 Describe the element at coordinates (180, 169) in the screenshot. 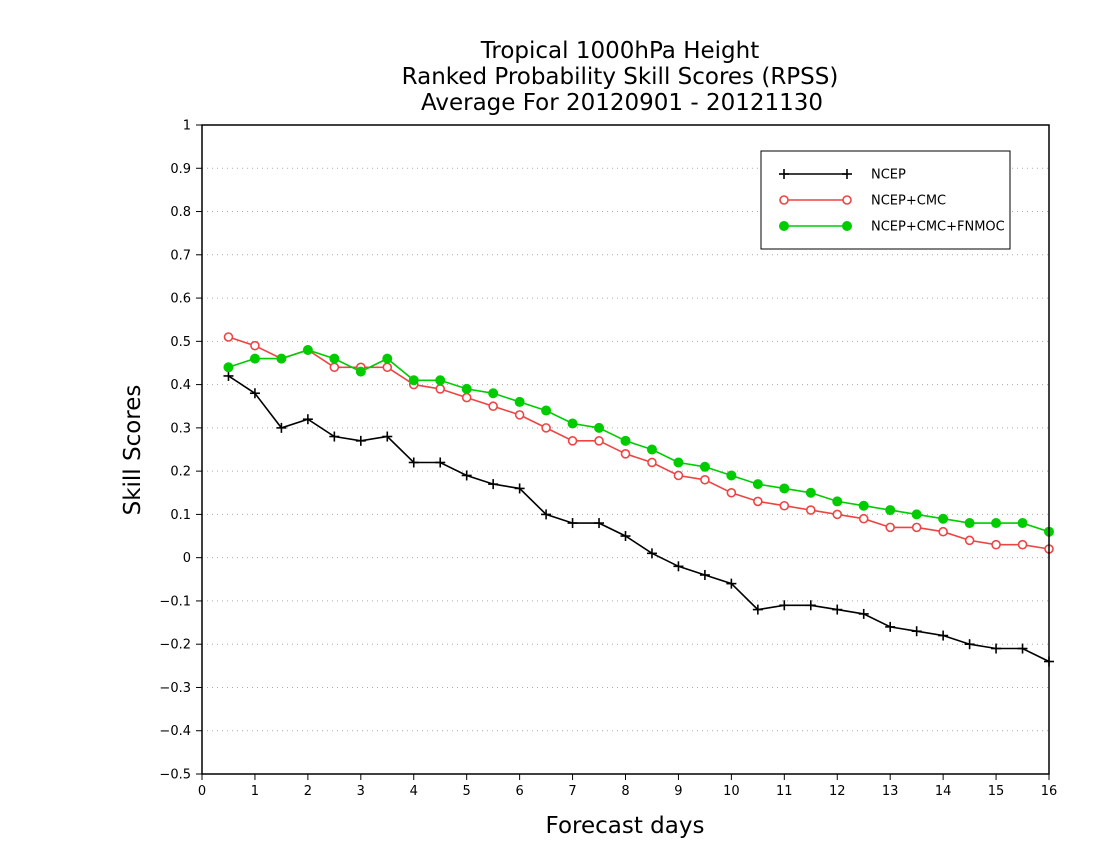

I see `y-tick-label: 0.9` at that location.